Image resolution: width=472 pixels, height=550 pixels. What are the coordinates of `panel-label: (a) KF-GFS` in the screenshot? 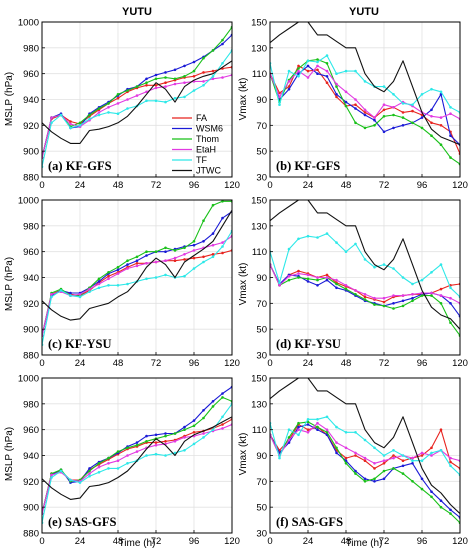 It's located at (80, 166).